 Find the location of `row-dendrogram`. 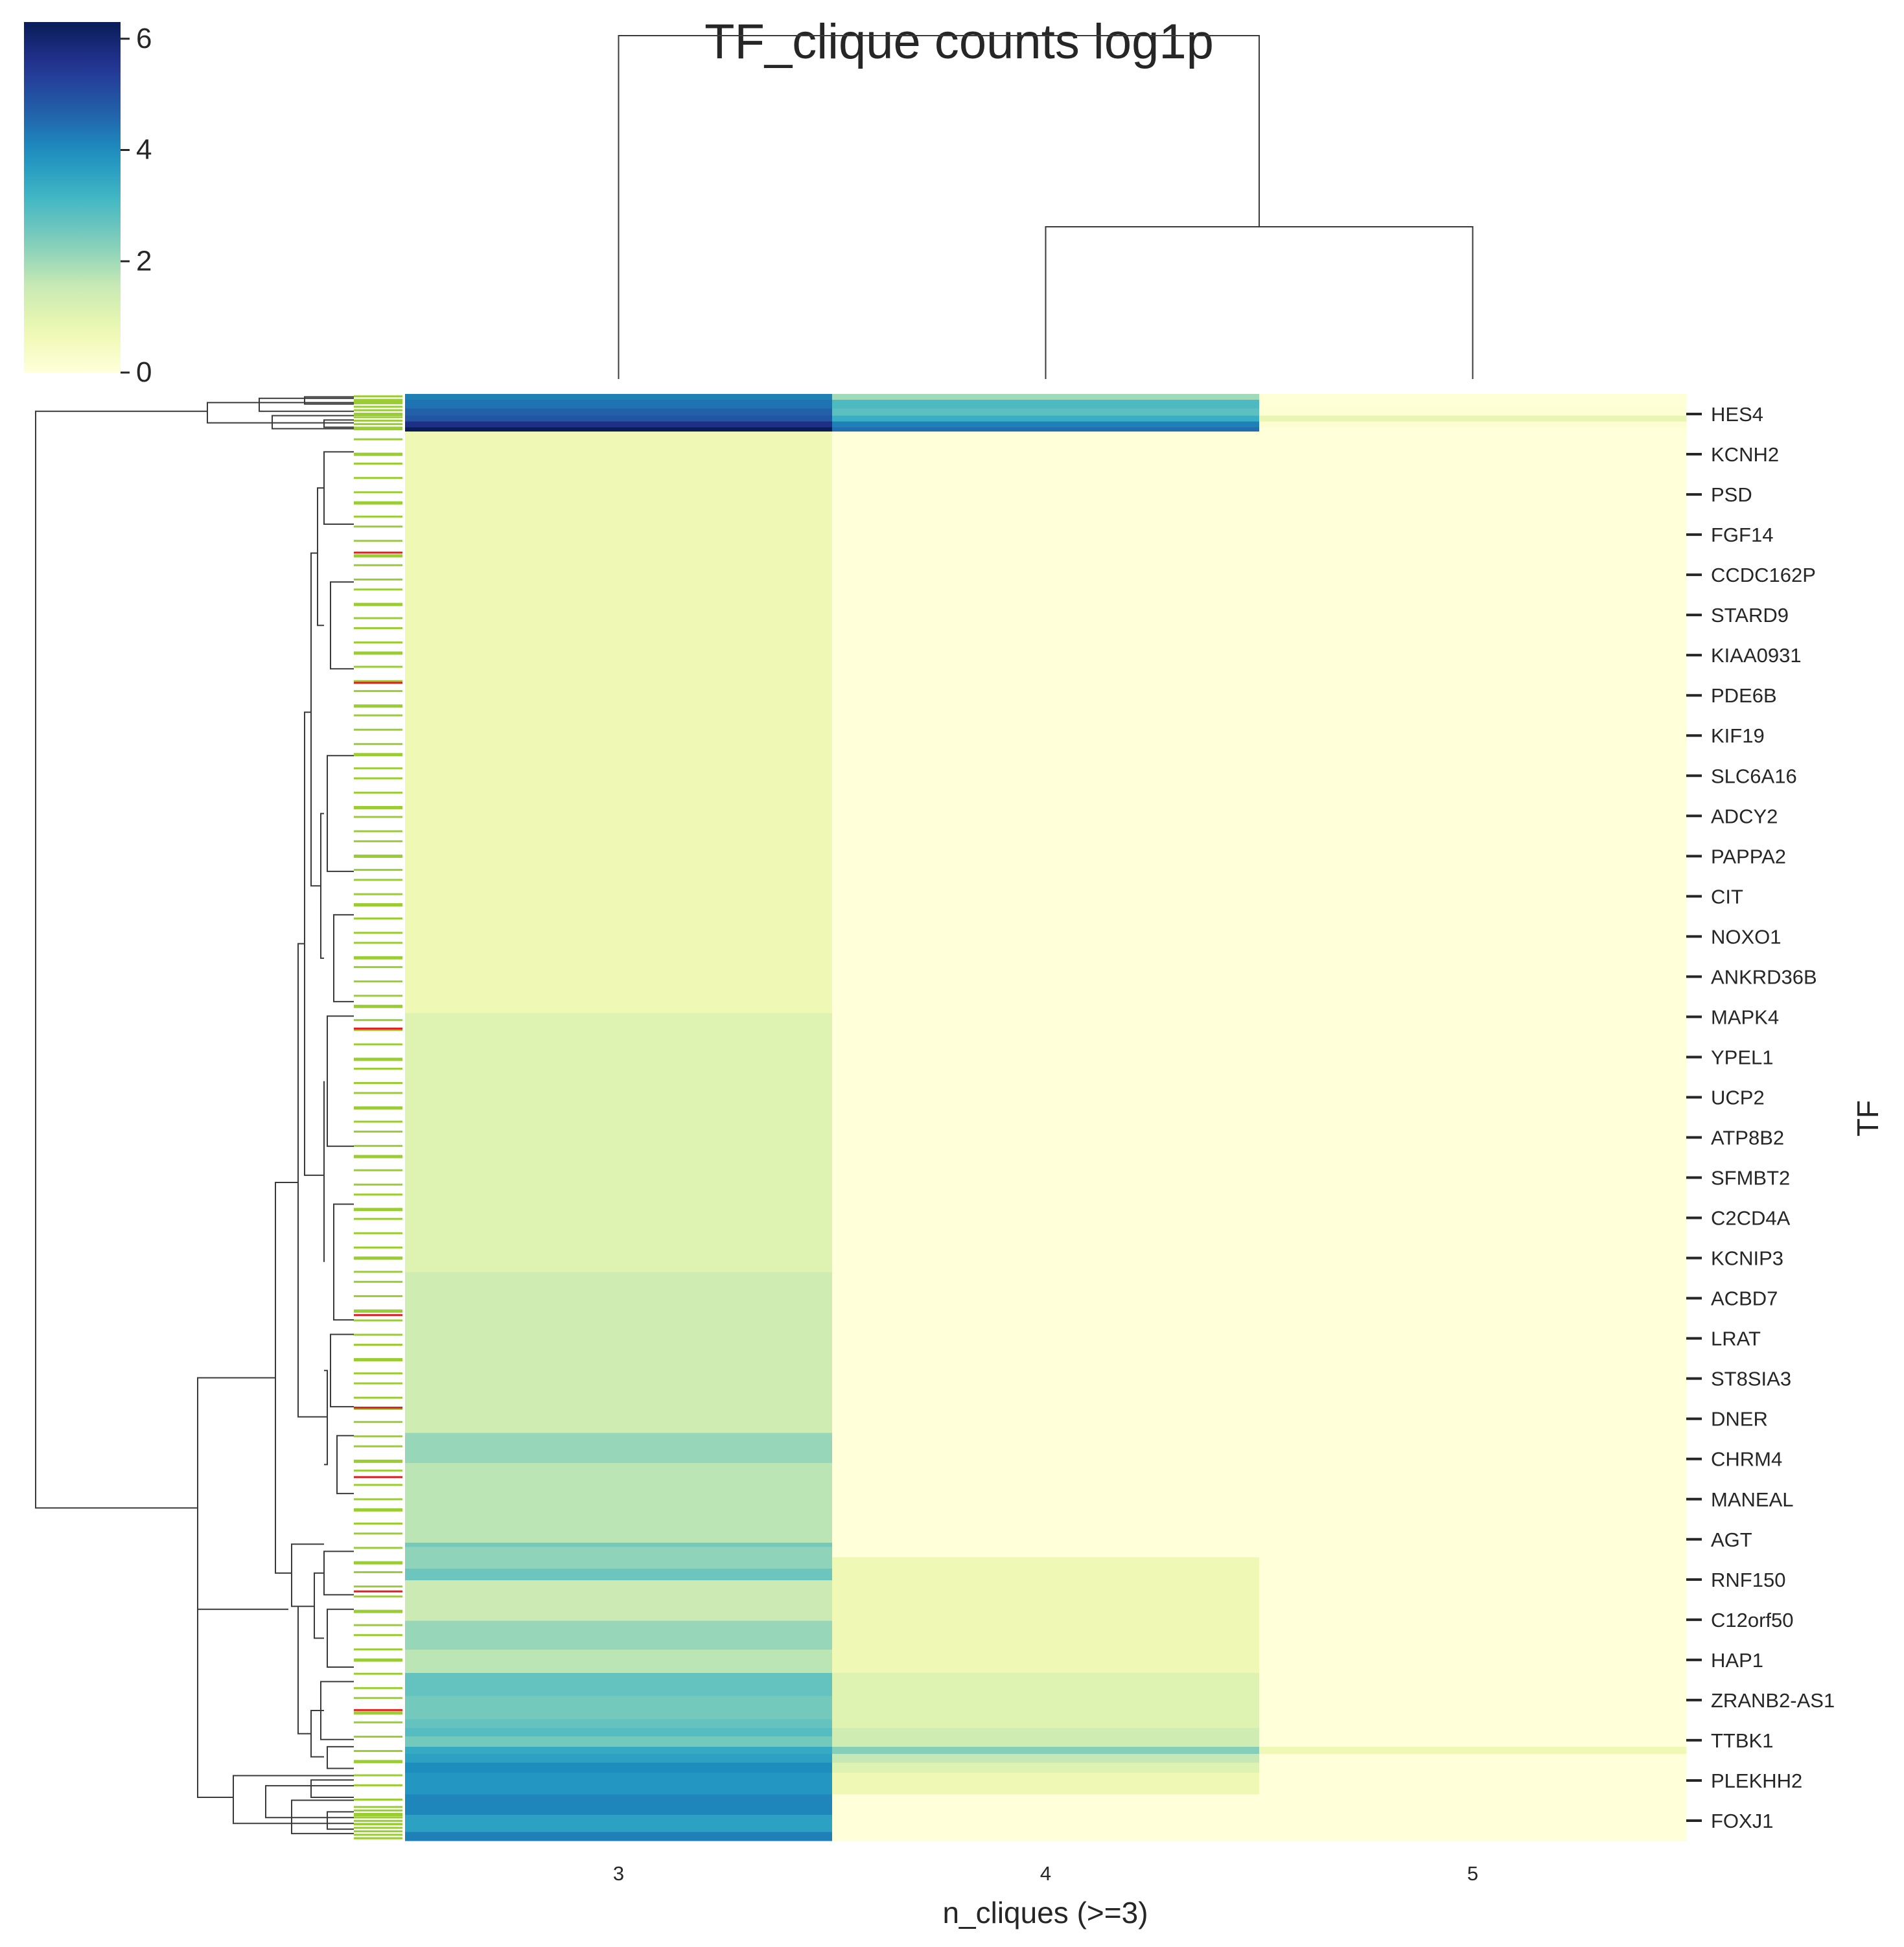

row-dendrogram is located at coordinates (194, 1115).